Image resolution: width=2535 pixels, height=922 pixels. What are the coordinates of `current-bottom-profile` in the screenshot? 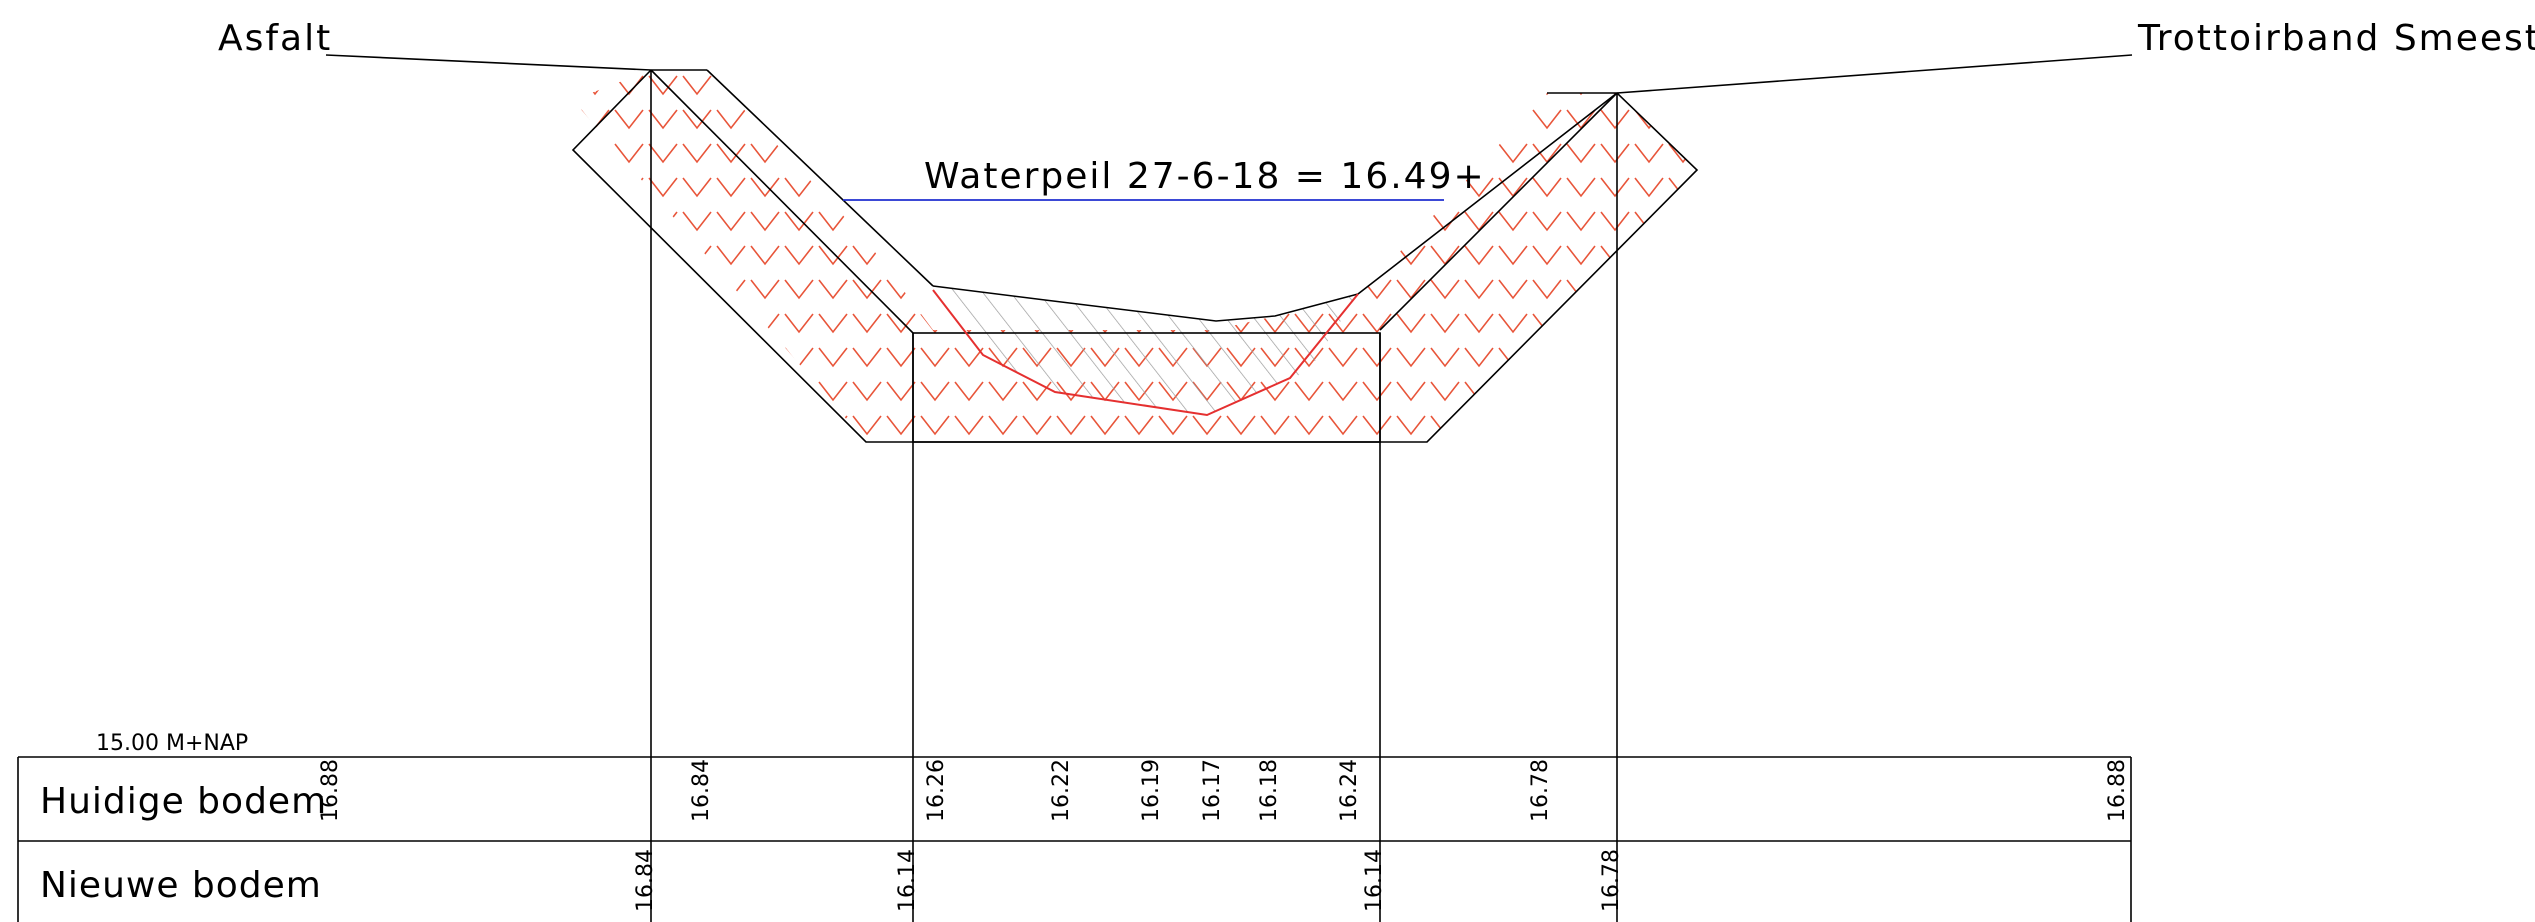 It's located at (1145, 353).